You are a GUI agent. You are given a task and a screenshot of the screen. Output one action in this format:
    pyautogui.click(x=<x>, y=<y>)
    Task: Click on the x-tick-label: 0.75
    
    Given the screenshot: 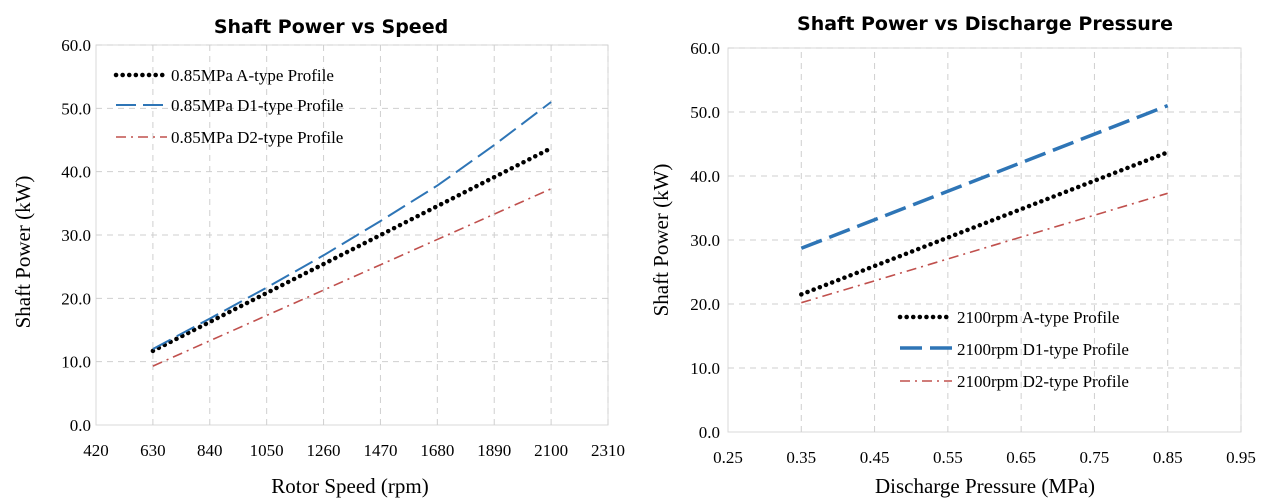 What is the action you would take?
    pyautogui.click(x=1095, y=457)
    